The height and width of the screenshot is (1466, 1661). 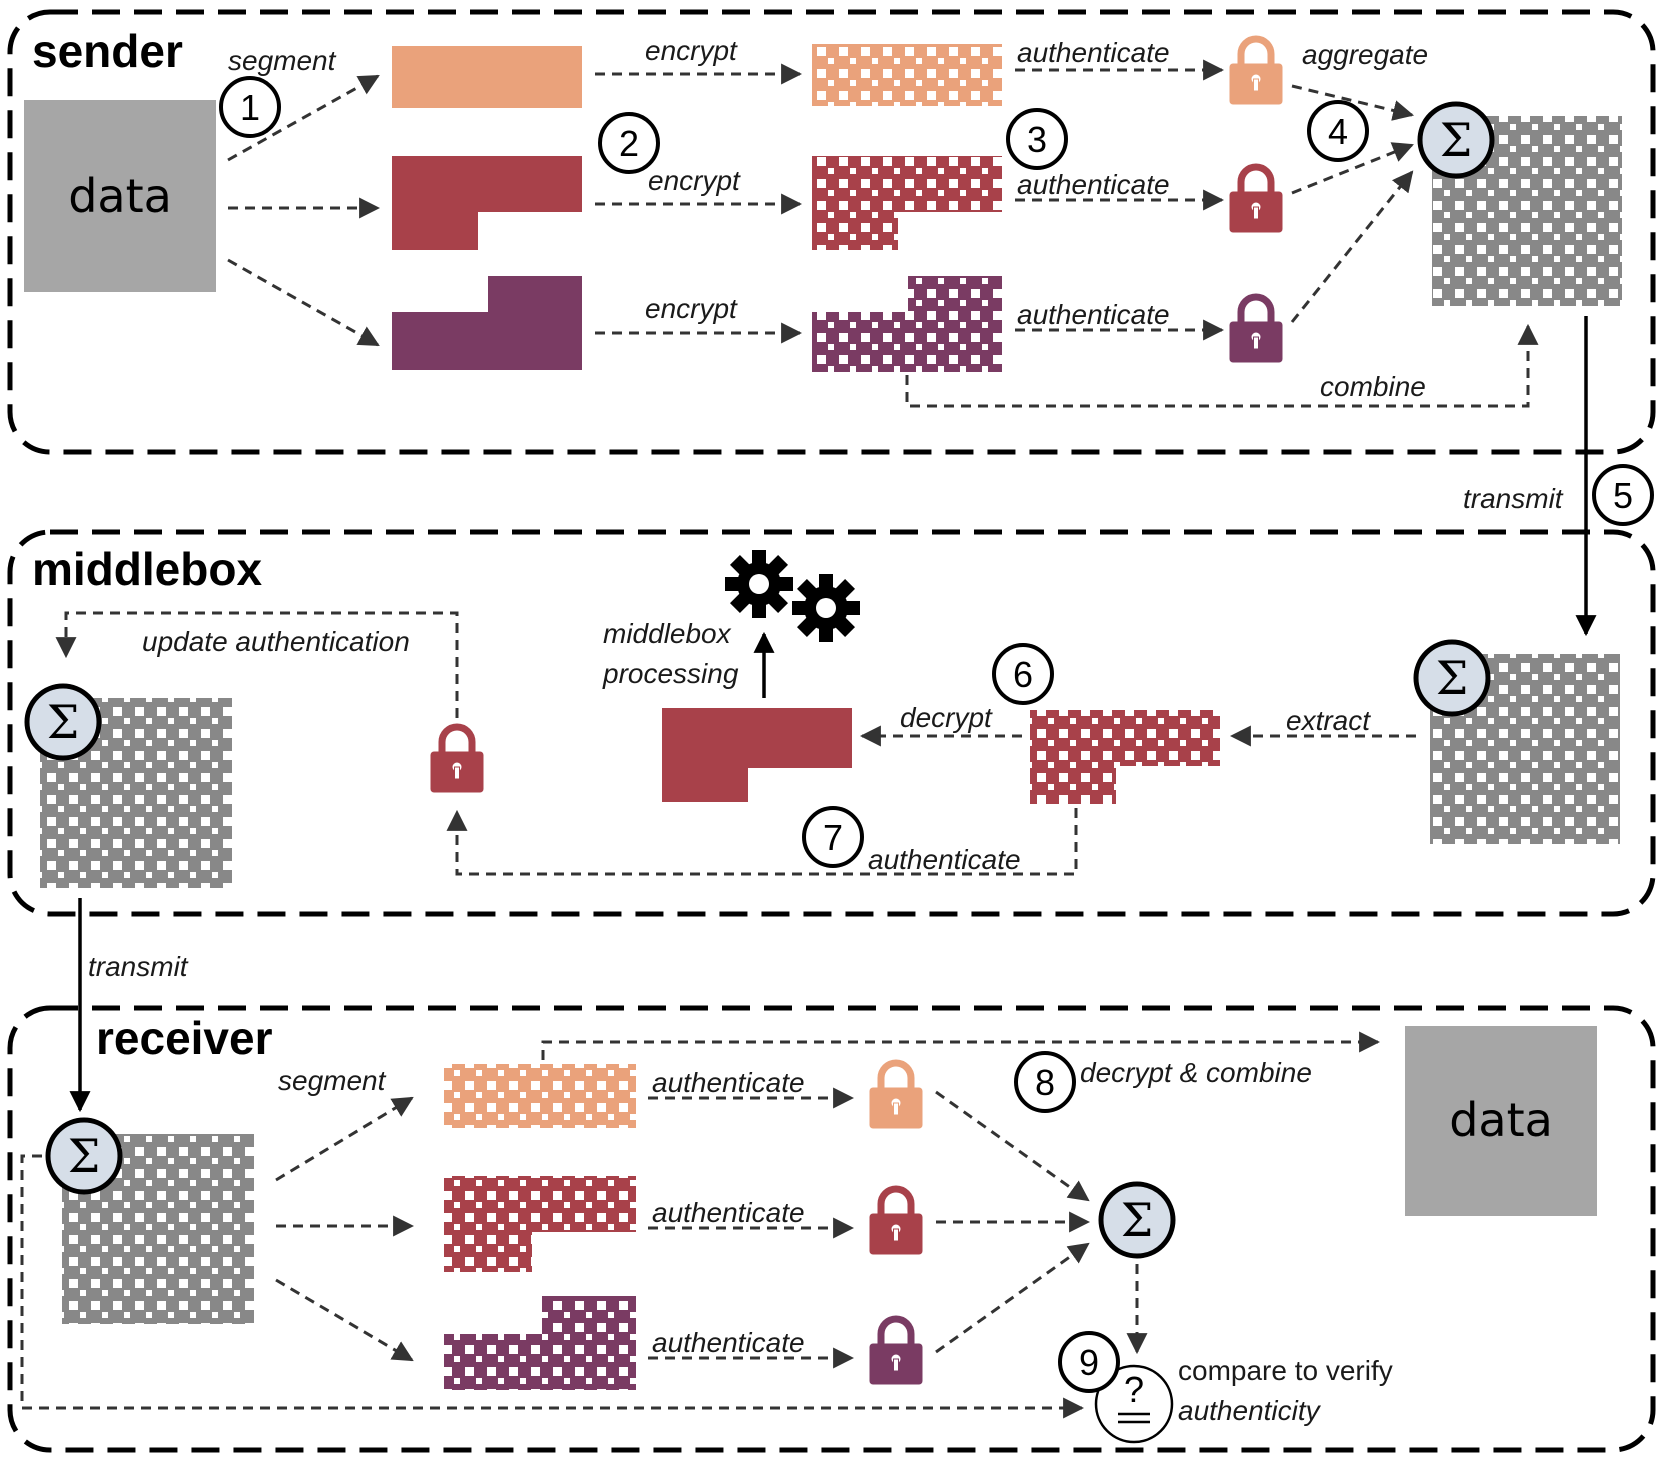 I want to click on svg-text: 1, so click(x=250, y=107).